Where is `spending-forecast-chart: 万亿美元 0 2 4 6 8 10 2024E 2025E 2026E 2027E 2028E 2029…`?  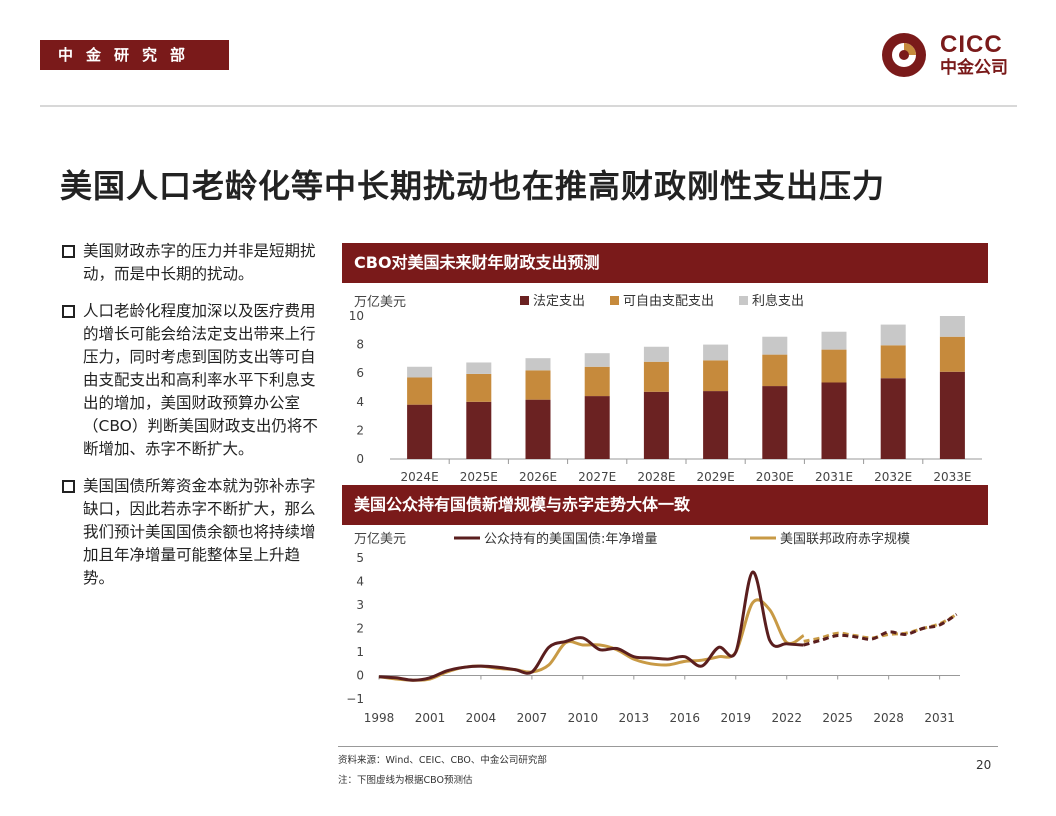 spending-forecast-chart: 万亿美元 0 2 4 6 8 10 2024E 2025E 2026E 2027E 2028E 2029… is located at coordinates (665, 388).